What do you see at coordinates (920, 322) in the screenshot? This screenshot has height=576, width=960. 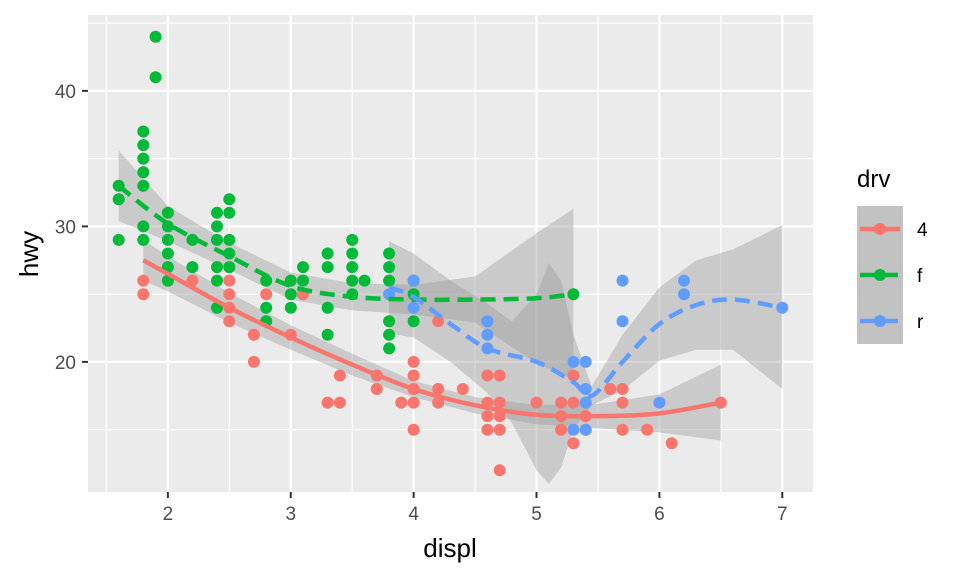 I see `legend-label: r` at bounding box center [920, 322].